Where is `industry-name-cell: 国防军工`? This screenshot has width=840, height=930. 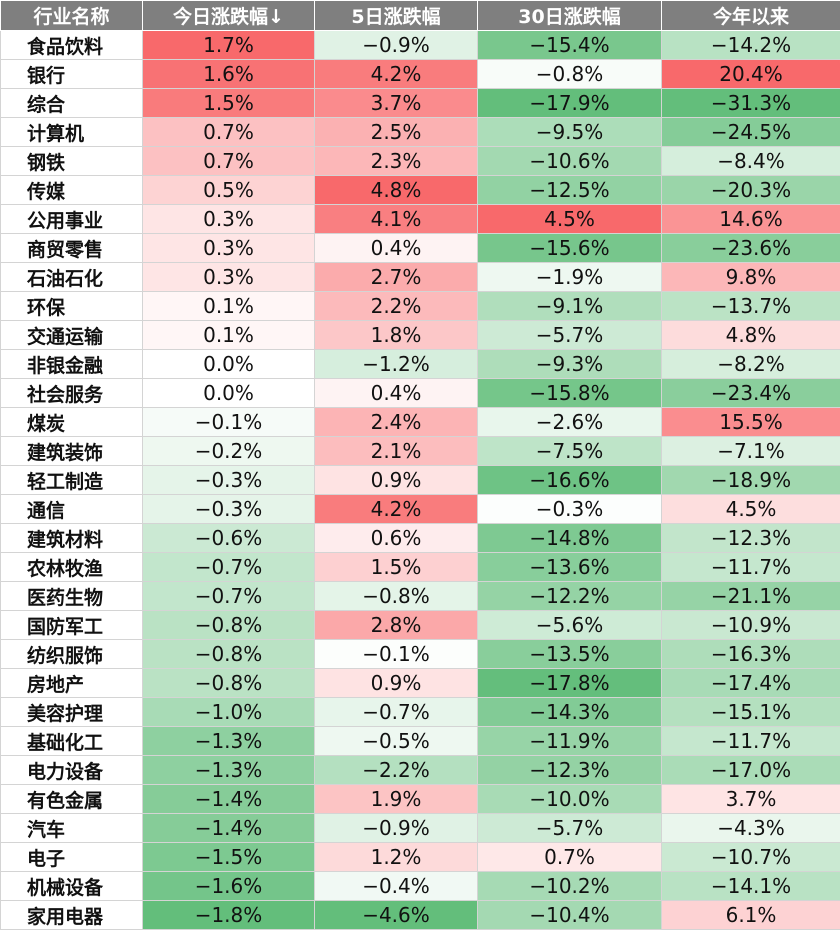
industry-name-cell: 国防军工 is located at coordinates (72, 625).